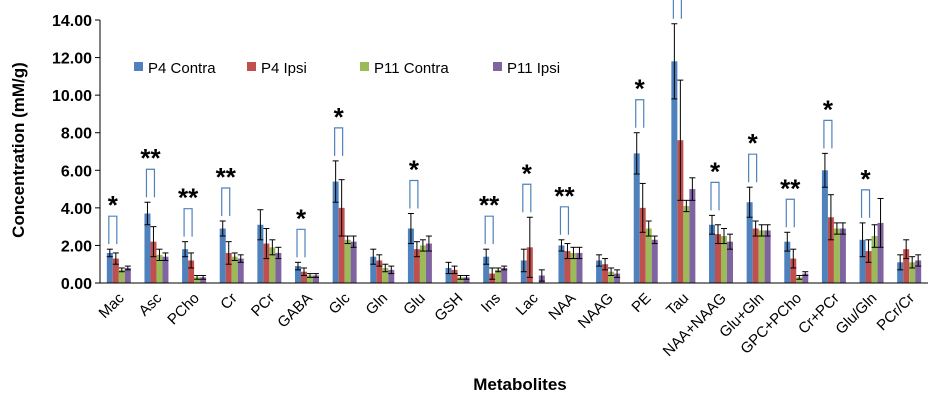 This screenshot has height=397, width=941. What do you see at coordinates (377, 304) in the screenshot?
I see `x-tick-label: Gln` at bounding box center [377, 304].